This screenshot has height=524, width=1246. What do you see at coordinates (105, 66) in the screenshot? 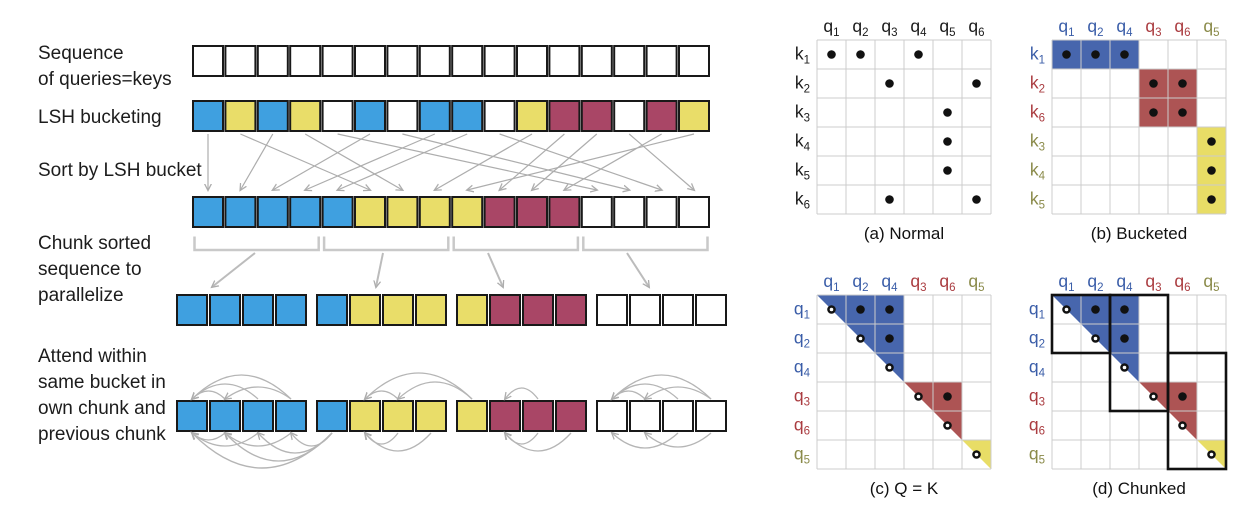
I see `label-sequence-of-queries: Sequence of queries=keys` at bounding box center [105, 66].